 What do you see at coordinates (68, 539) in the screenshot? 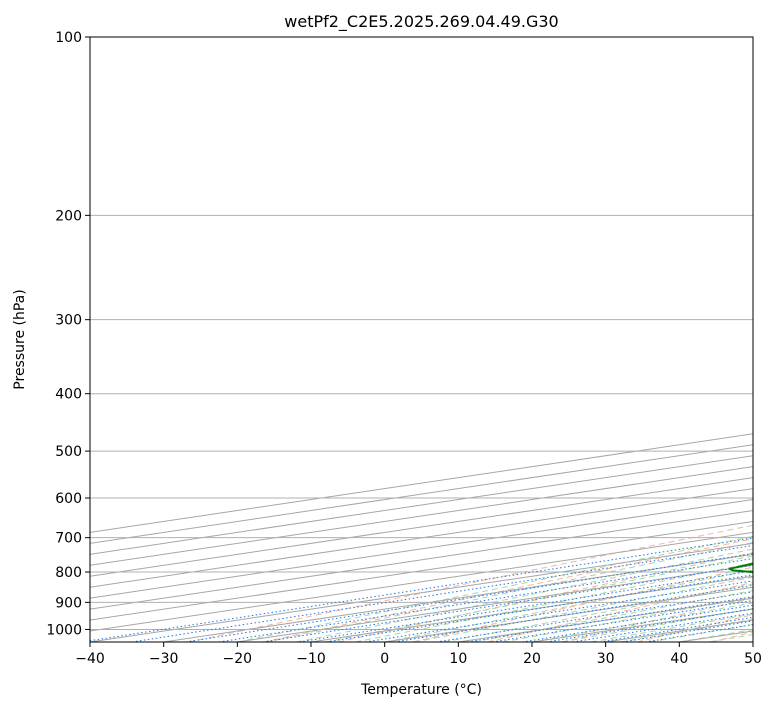
I see `y-tick-label: 700` at bounding box center [68, 539].